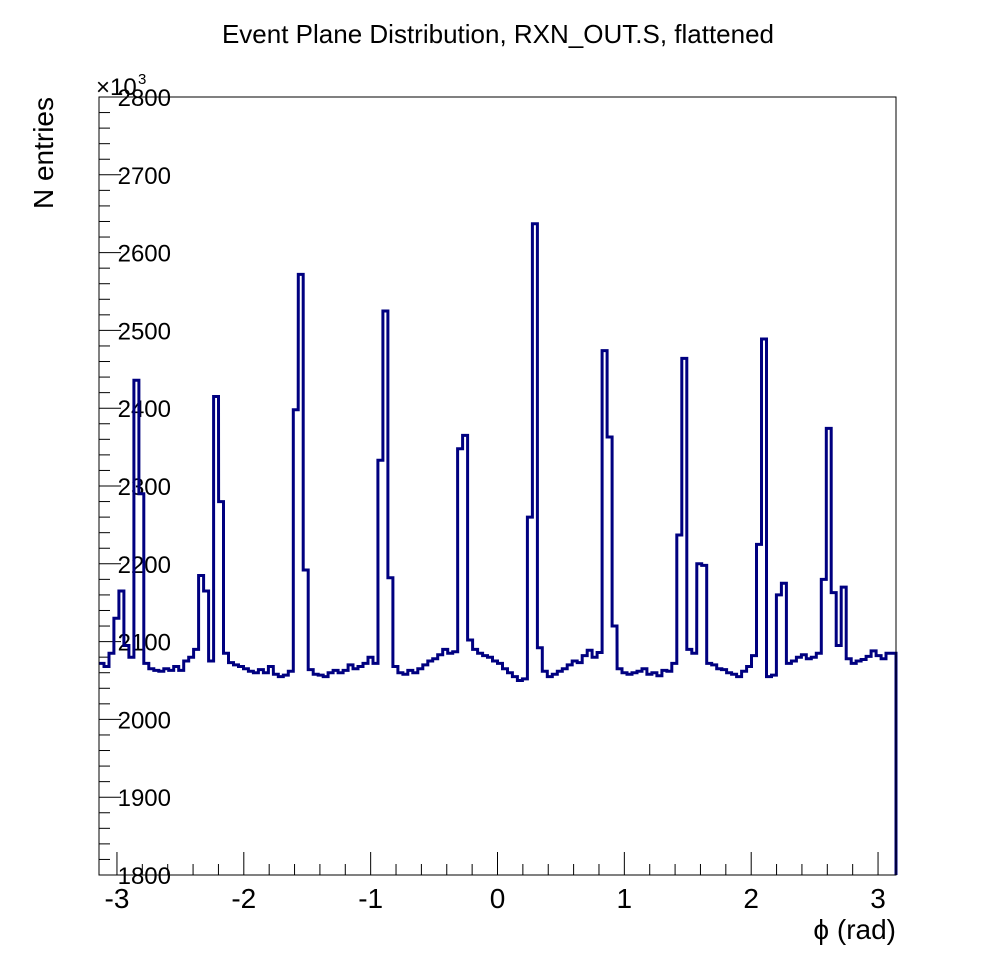  What do you see at coordinates (110, 486) in the screenshot?
I see `y-axis-ticks` at bounding box center [110, 486].